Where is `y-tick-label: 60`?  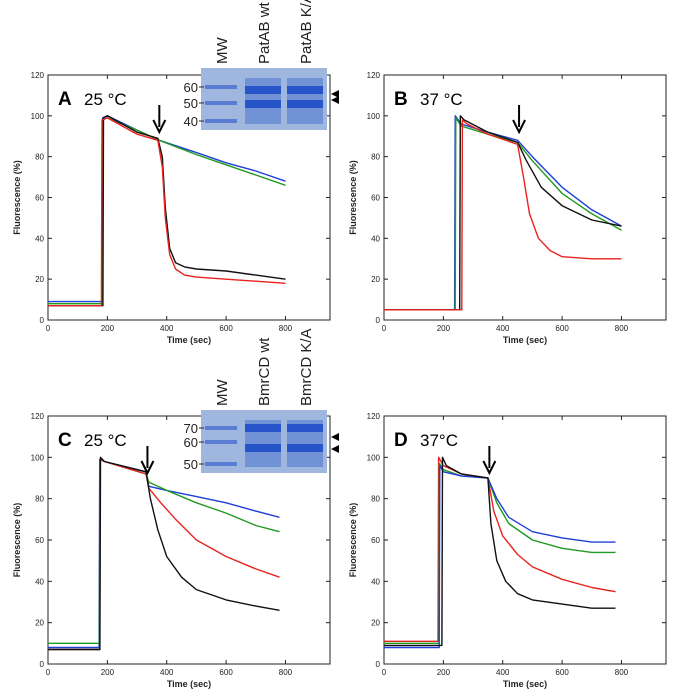 y-tick-label: 60 is located at coordinates (39, 198).